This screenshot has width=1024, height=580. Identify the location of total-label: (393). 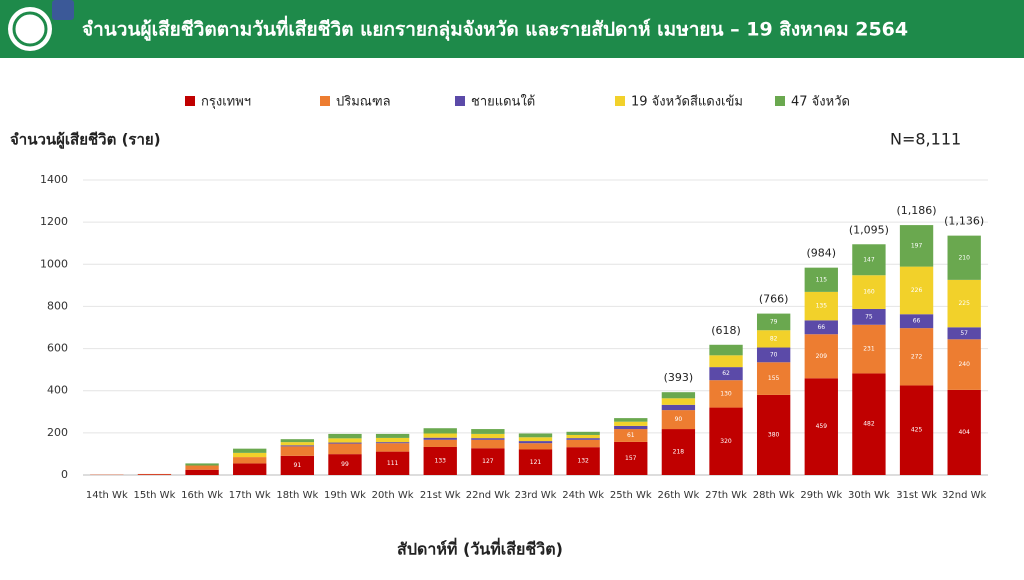
(679, 377).